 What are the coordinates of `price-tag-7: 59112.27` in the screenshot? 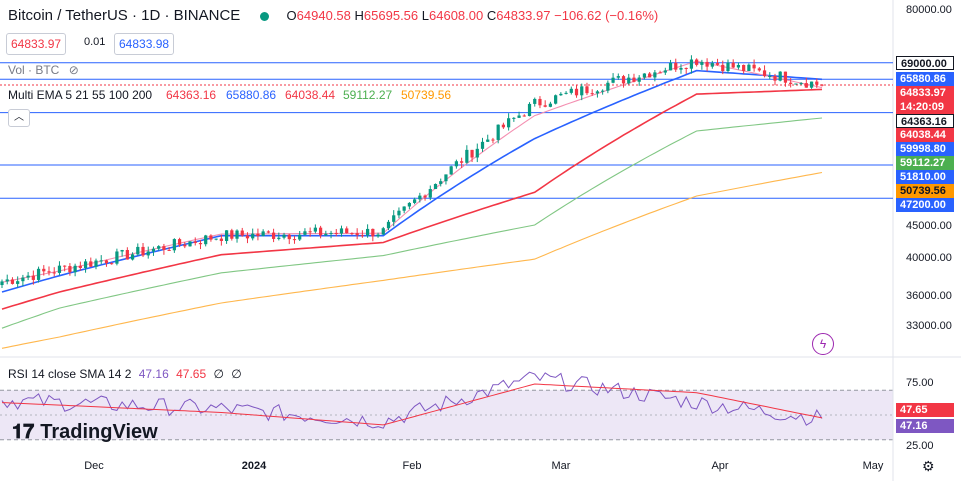 It's located at (925, 163).